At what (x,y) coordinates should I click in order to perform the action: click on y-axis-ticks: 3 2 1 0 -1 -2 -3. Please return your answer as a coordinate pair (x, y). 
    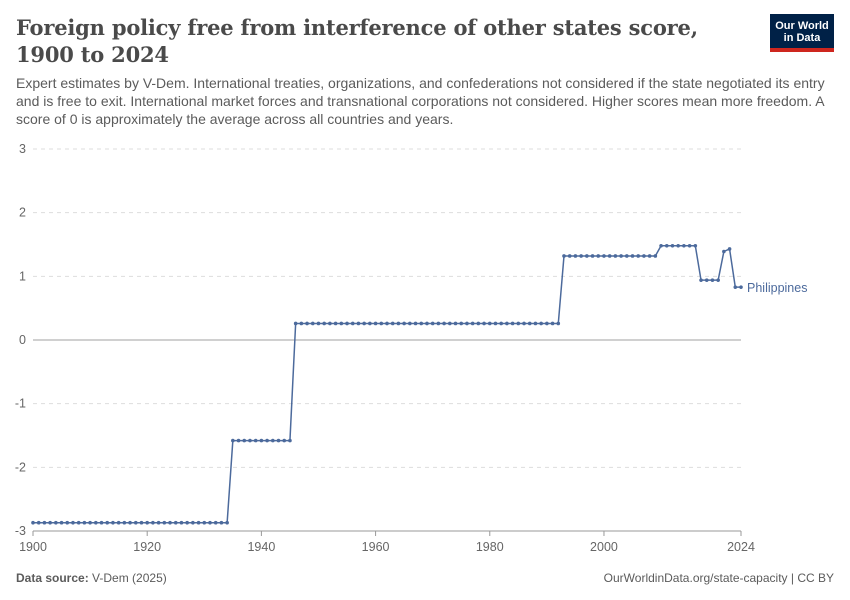
    Looking at the image, I should click on (20, 340).